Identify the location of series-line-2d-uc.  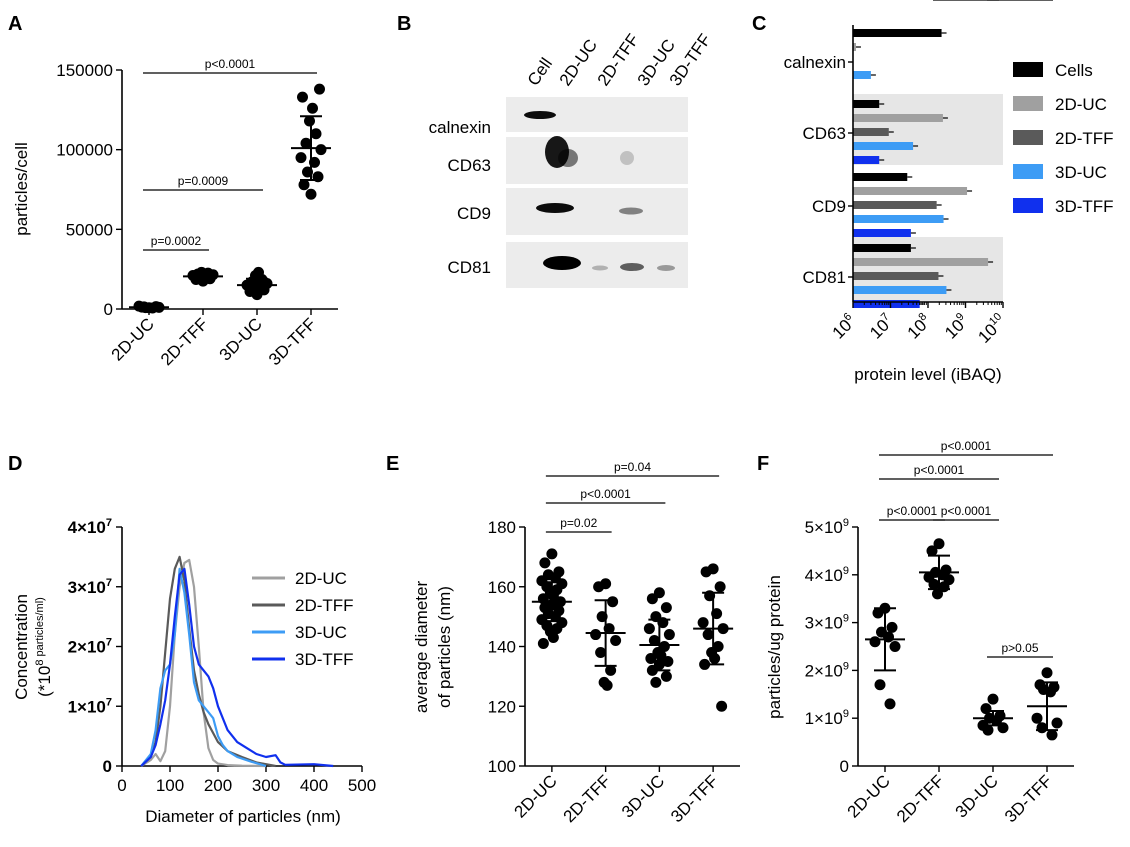
(203, 663).